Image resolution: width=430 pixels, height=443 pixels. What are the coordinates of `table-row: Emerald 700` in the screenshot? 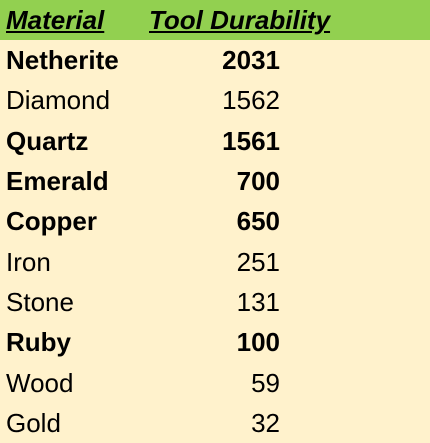 It's located at (215, 181).